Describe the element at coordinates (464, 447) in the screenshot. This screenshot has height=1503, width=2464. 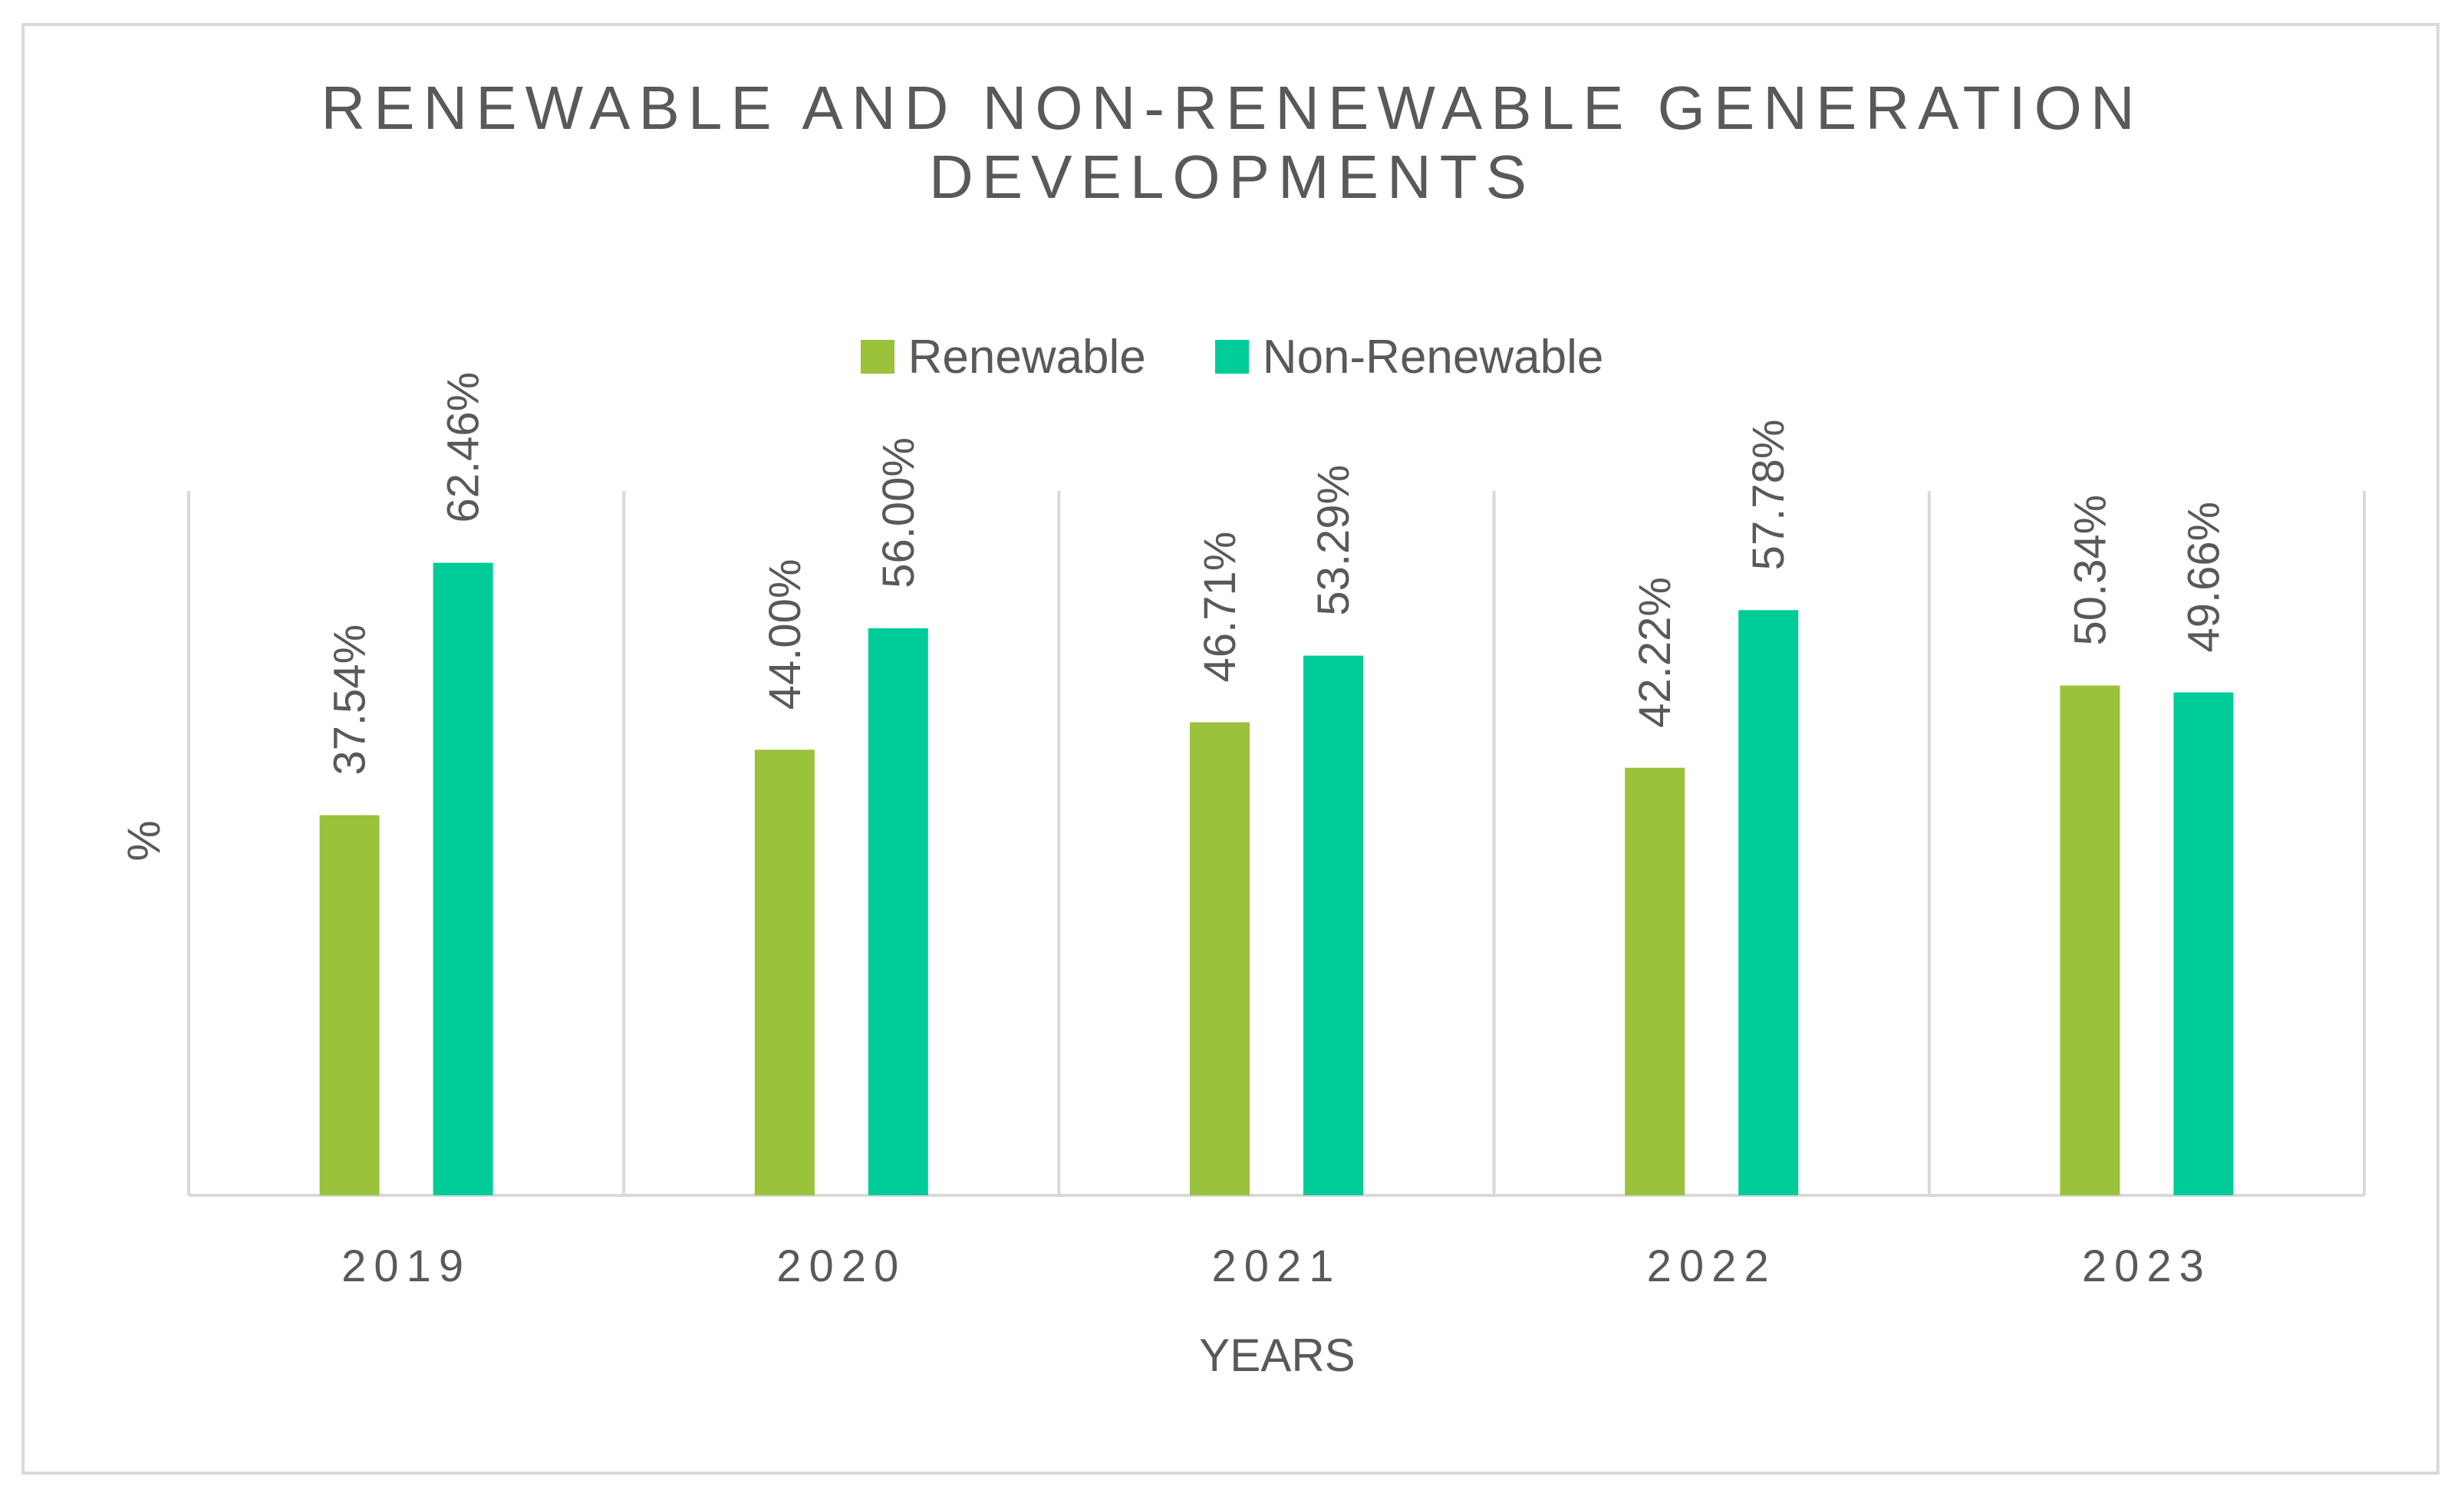
I see `data-label-non-renewable-2019: 62.46%` at that location.